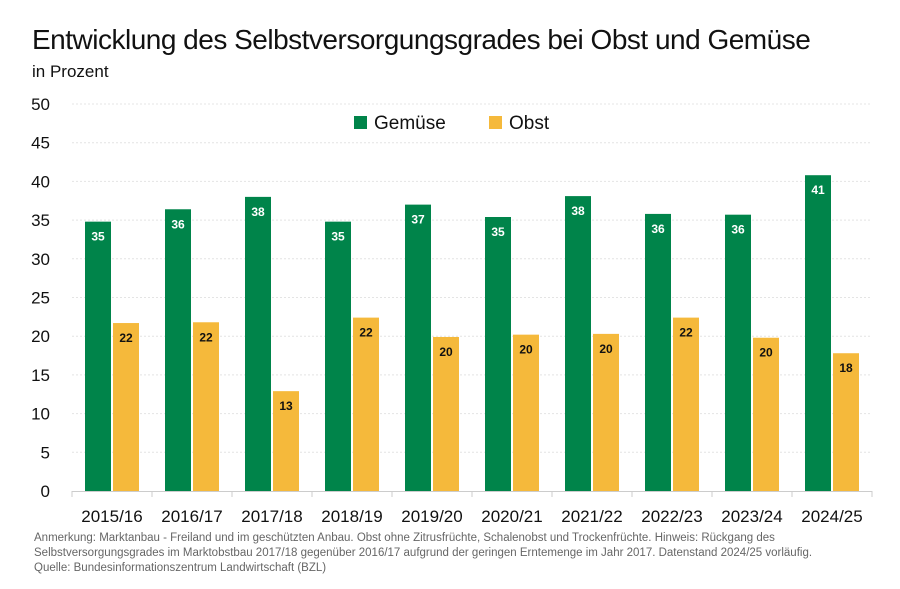  Describe the element at coordinates (495, 122) in the screenshot. I see `legend-swatch-obst` at that location.